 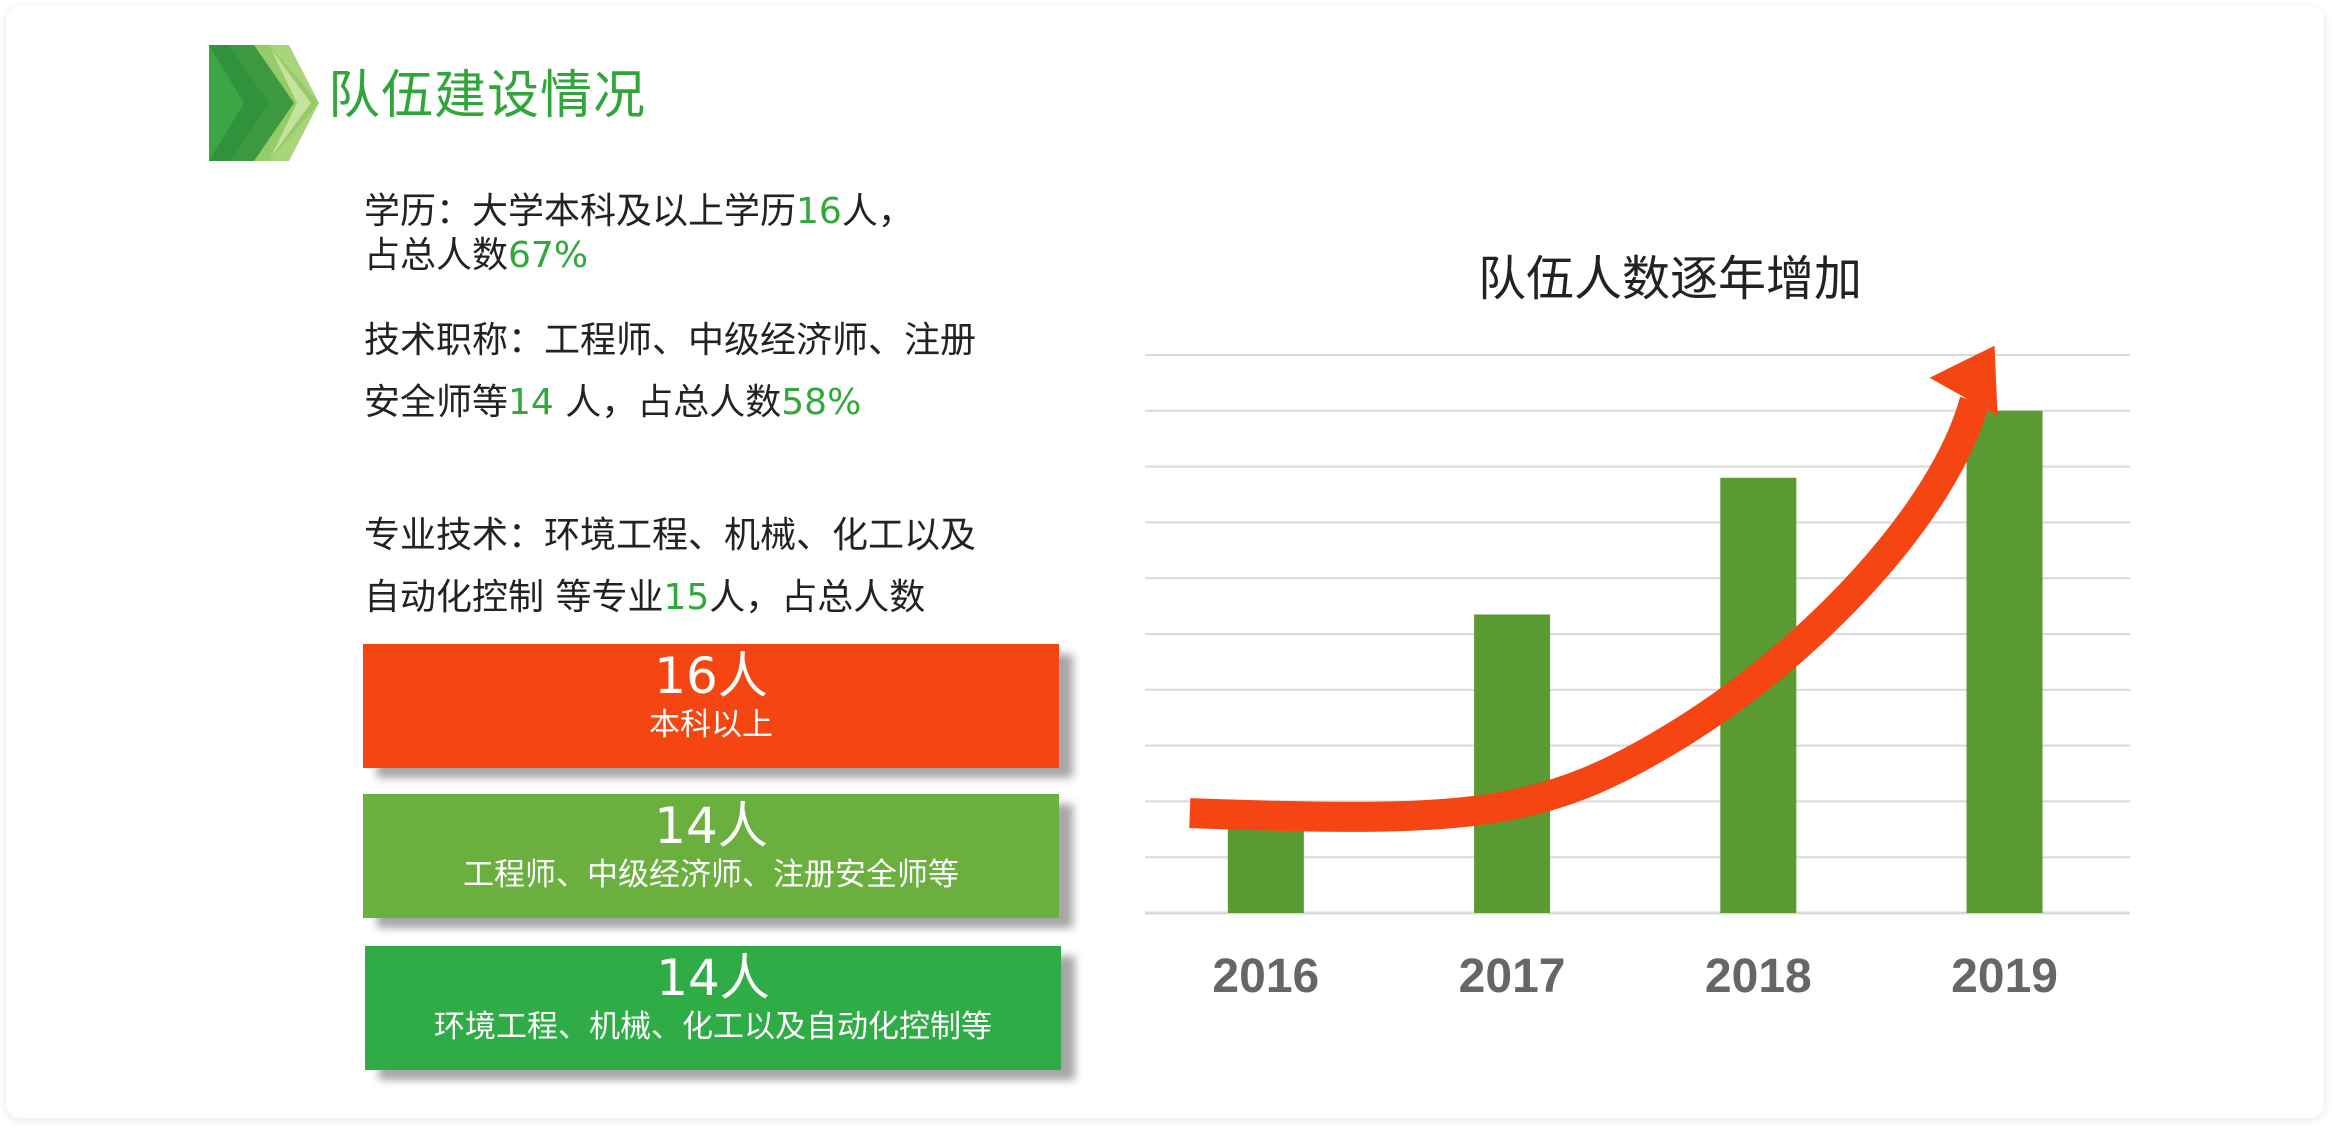 What do you see at coordinates (711, 856) in the screenshot?
I see `stat-box-titles: 14人 工程师、中级经济师、注册安全师等` at bounding box center [711, 856].